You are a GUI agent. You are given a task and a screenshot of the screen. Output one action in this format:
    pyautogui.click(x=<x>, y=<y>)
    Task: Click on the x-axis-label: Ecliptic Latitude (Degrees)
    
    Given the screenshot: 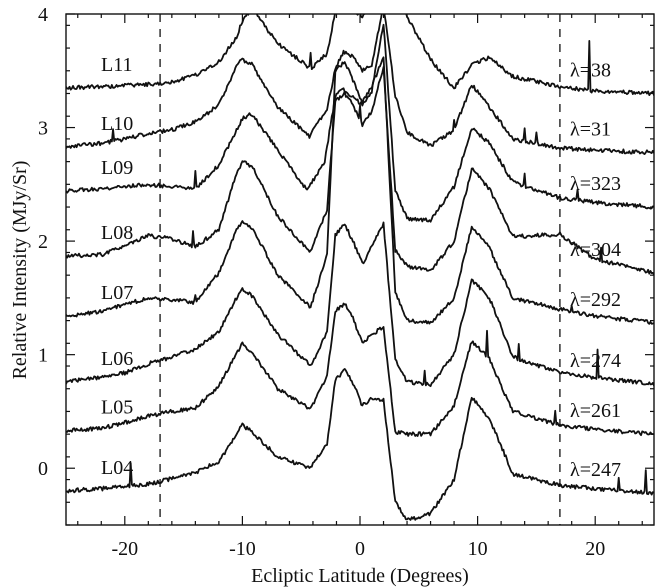 What is the action you would take?
    pyautogui.click(x=360, y=576)
    